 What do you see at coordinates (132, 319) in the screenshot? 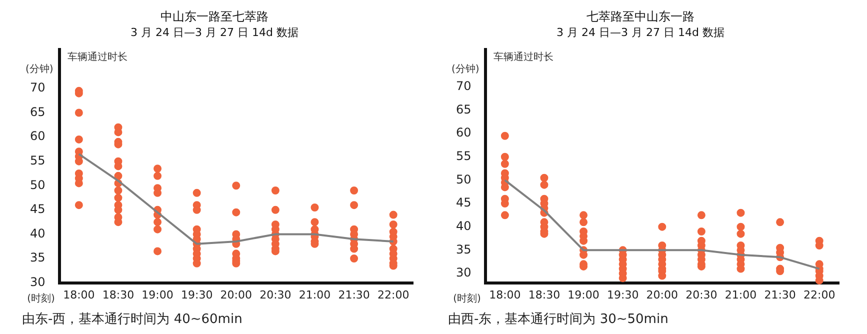
I see `text: 由东-西，基本通行时间为 40~60min` at bounding box center [132, 319].